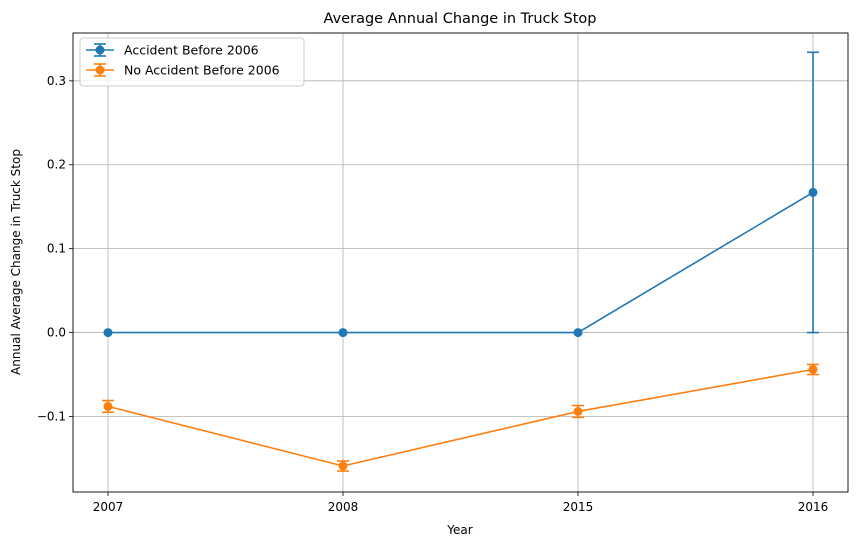  What do you see at coordinates (56, 81) in the screenshot?
I see `y-tick-label: 0.3` at bounding box center [56, 81].